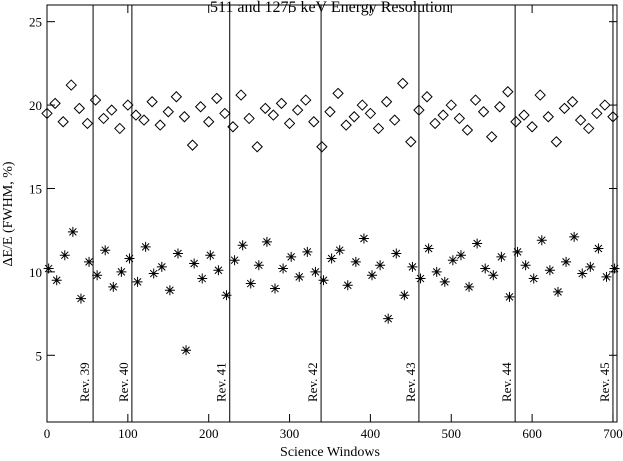 Image resolution: width=623 pixels, height=461 pixels. Describe the element at coordinates (209, 433) in the screenshot. I see `x-tick-label: 200` at that location.